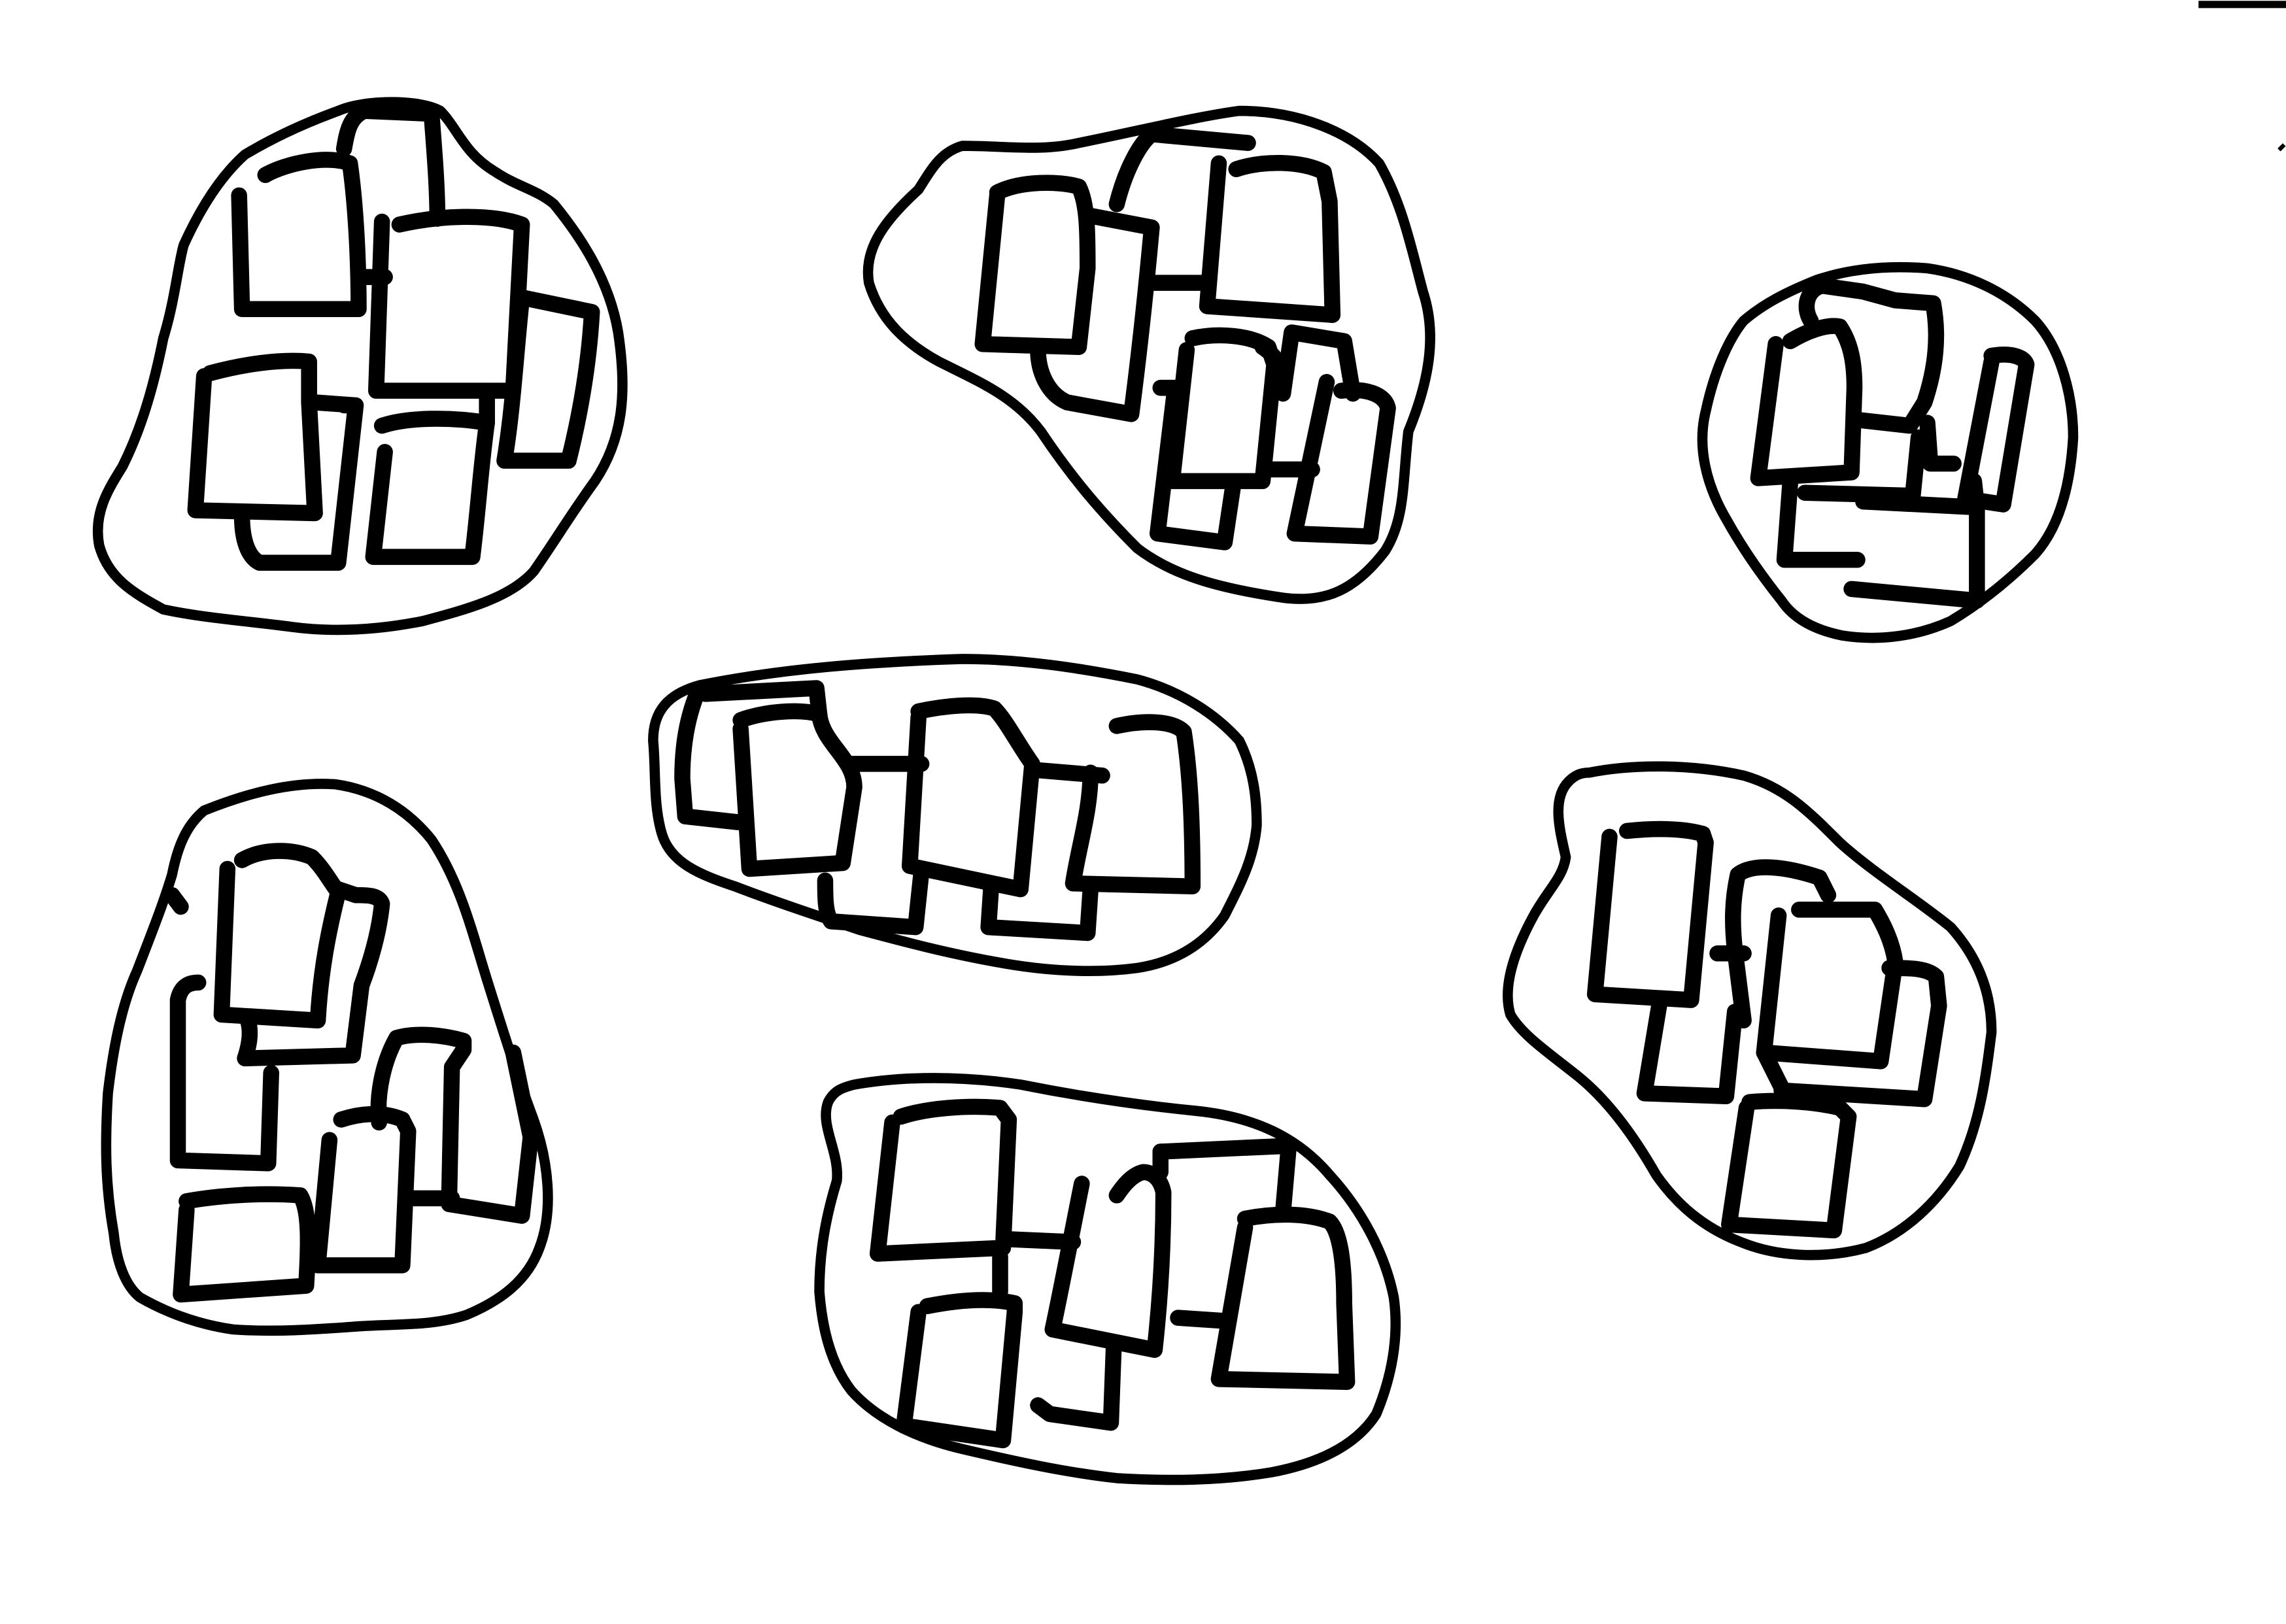  I want to click on group-bottom-center, so click(1107, 1279).